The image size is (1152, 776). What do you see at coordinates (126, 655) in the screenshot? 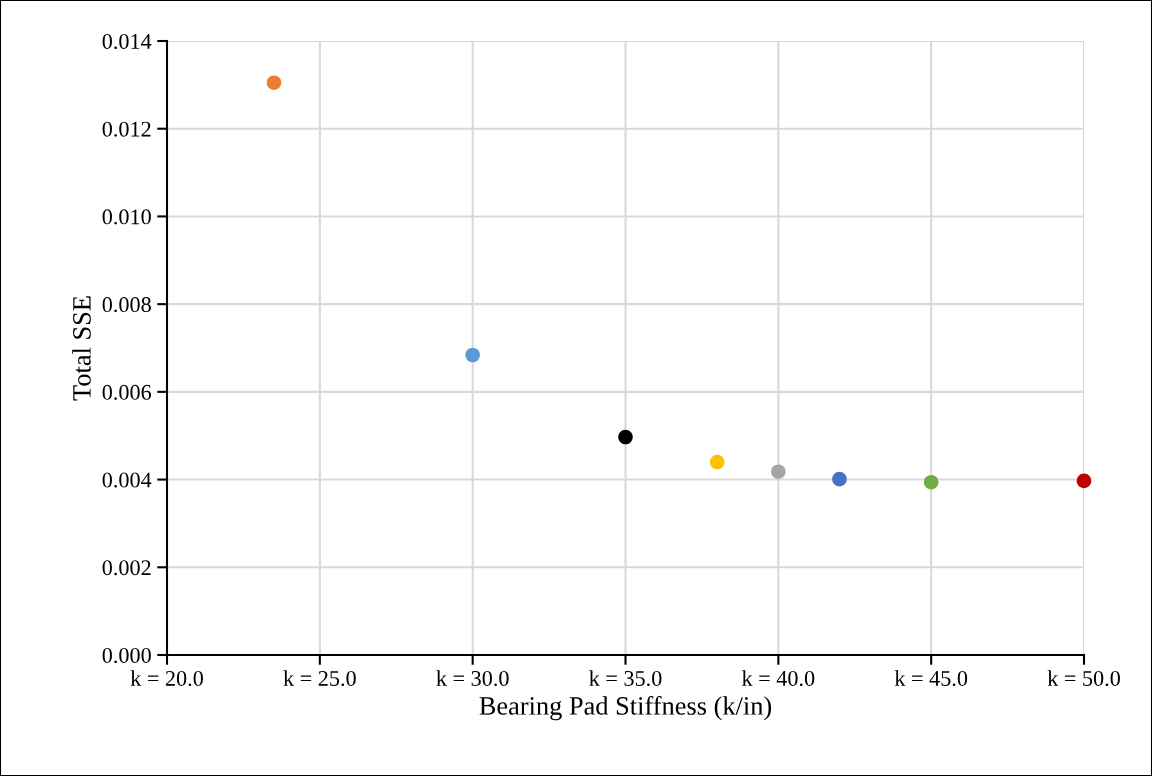
I see `y-tick-label: 0.000` at bounding box center [126, 655].